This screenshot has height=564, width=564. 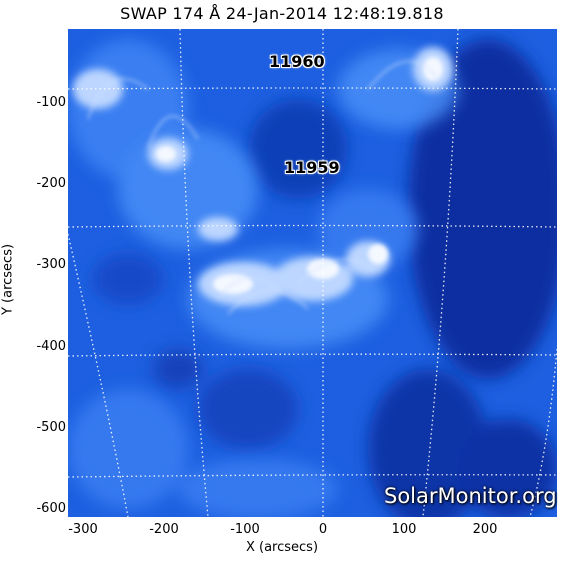 I want to click on y-tick-label: -200, so click(x=51, y=183).